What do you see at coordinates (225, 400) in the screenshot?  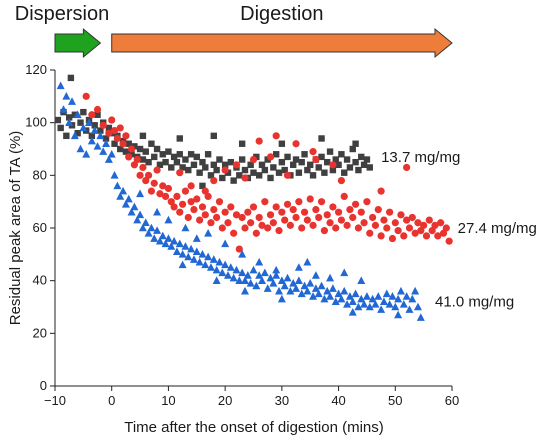 I see `x-tick-label: 20` at bounding box center [225, 400].